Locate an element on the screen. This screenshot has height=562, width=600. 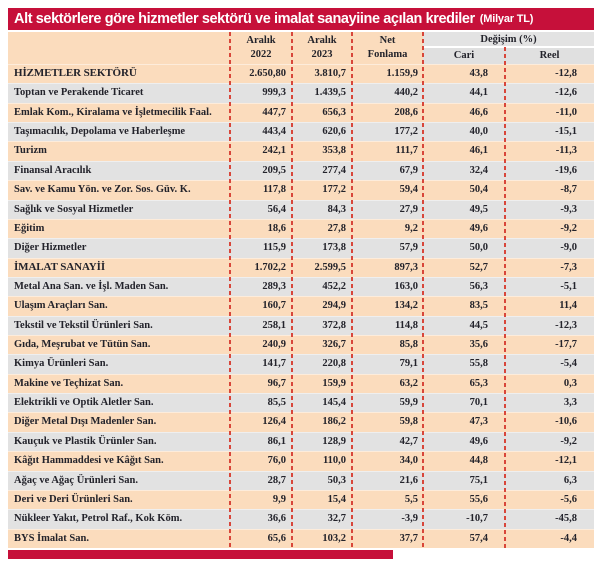
cell-degisim-reel: -5,6 is located at coordinates (568, 499).